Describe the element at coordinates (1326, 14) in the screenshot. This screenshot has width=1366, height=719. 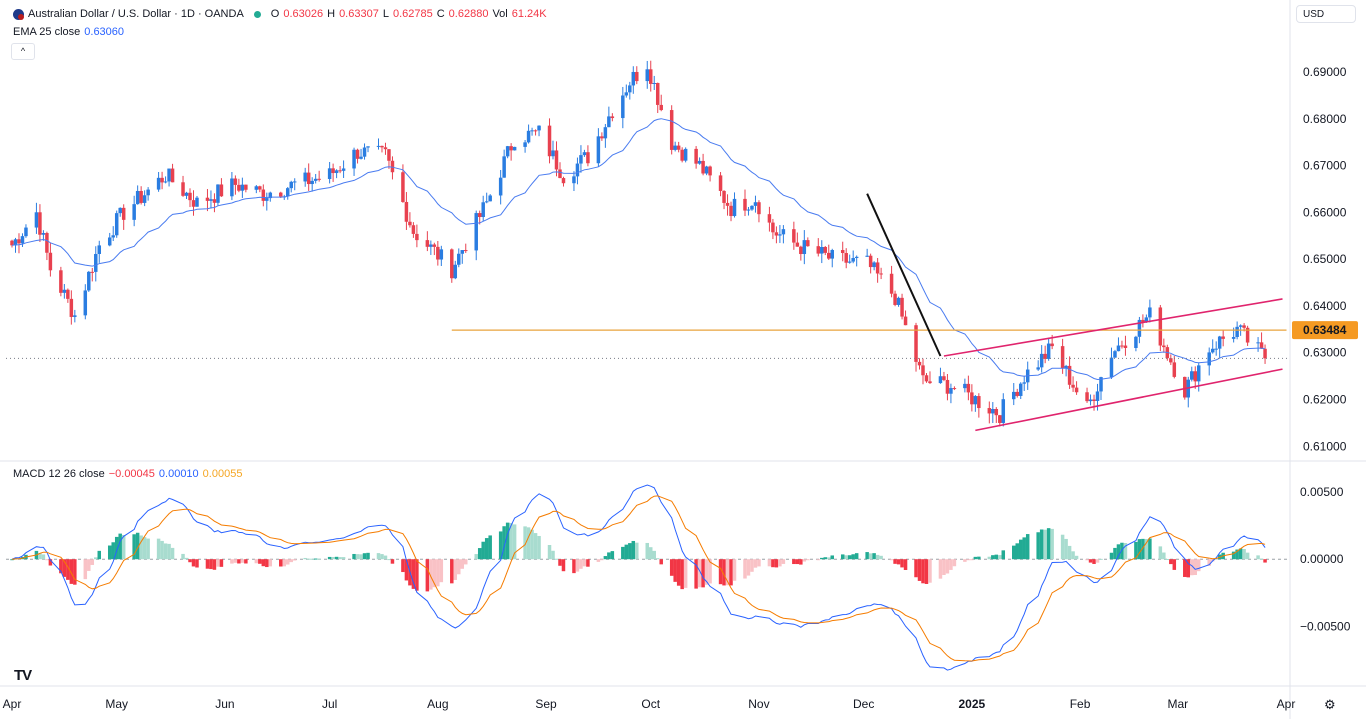
I see `currency-selector: USD` at that location.